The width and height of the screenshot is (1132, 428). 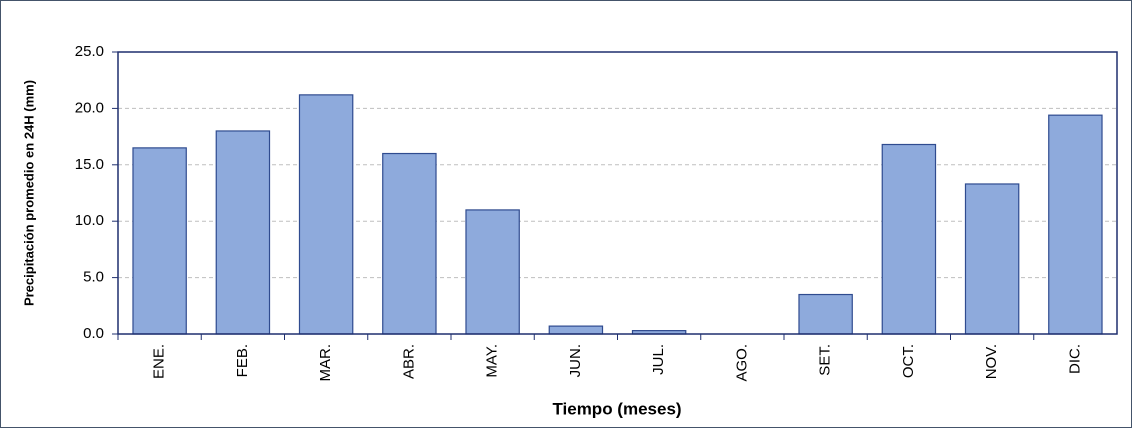 I want to click on y-tick-label: 0.0, so click(x=93, y=333).